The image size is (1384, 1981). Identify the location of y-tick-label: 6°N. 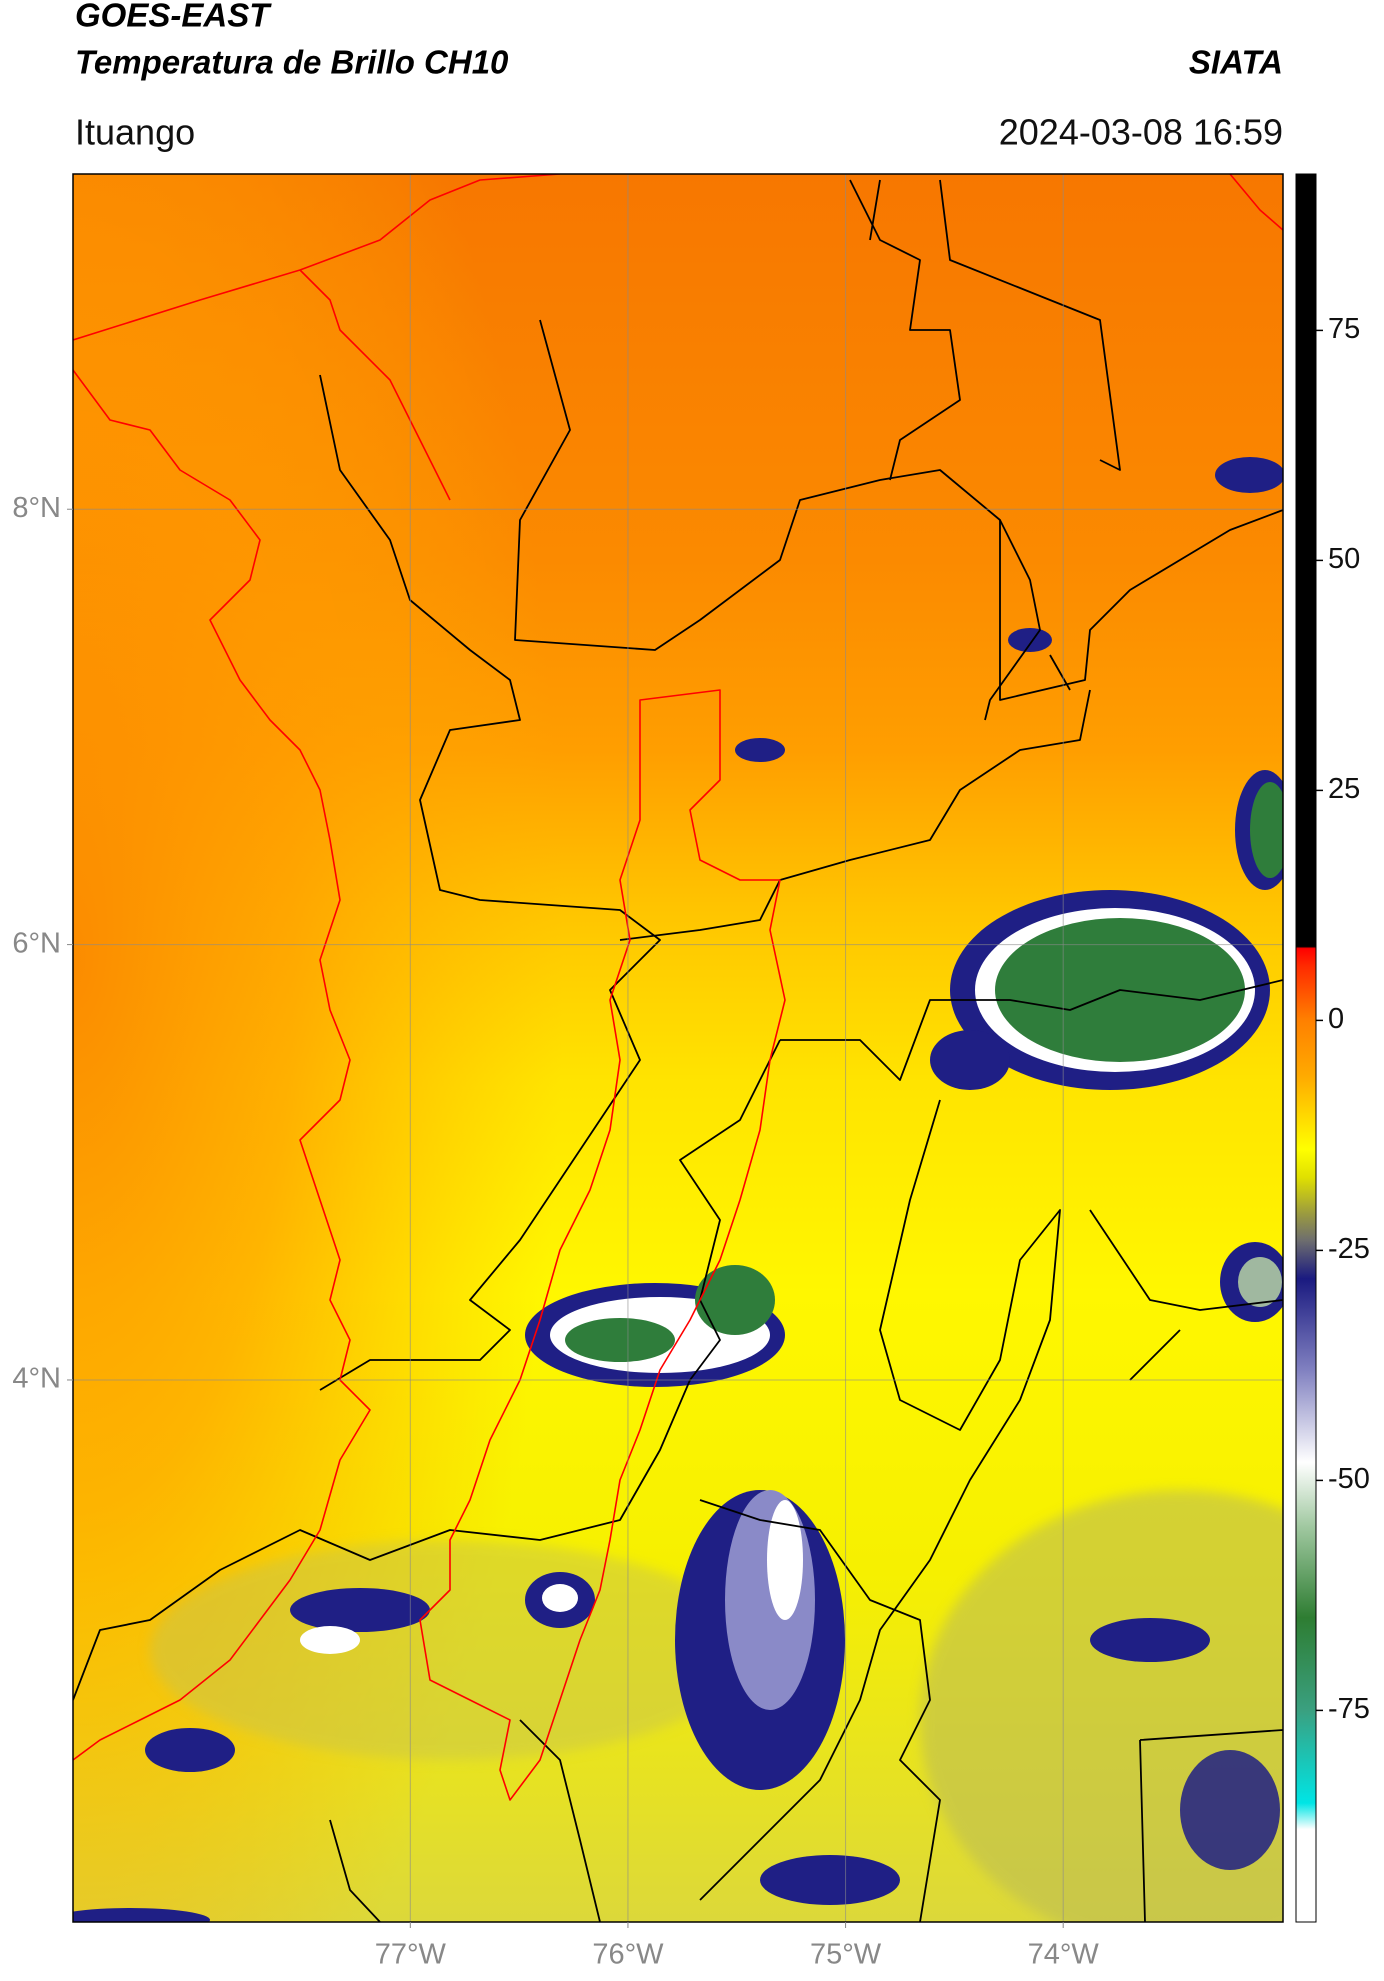
(36, 943).